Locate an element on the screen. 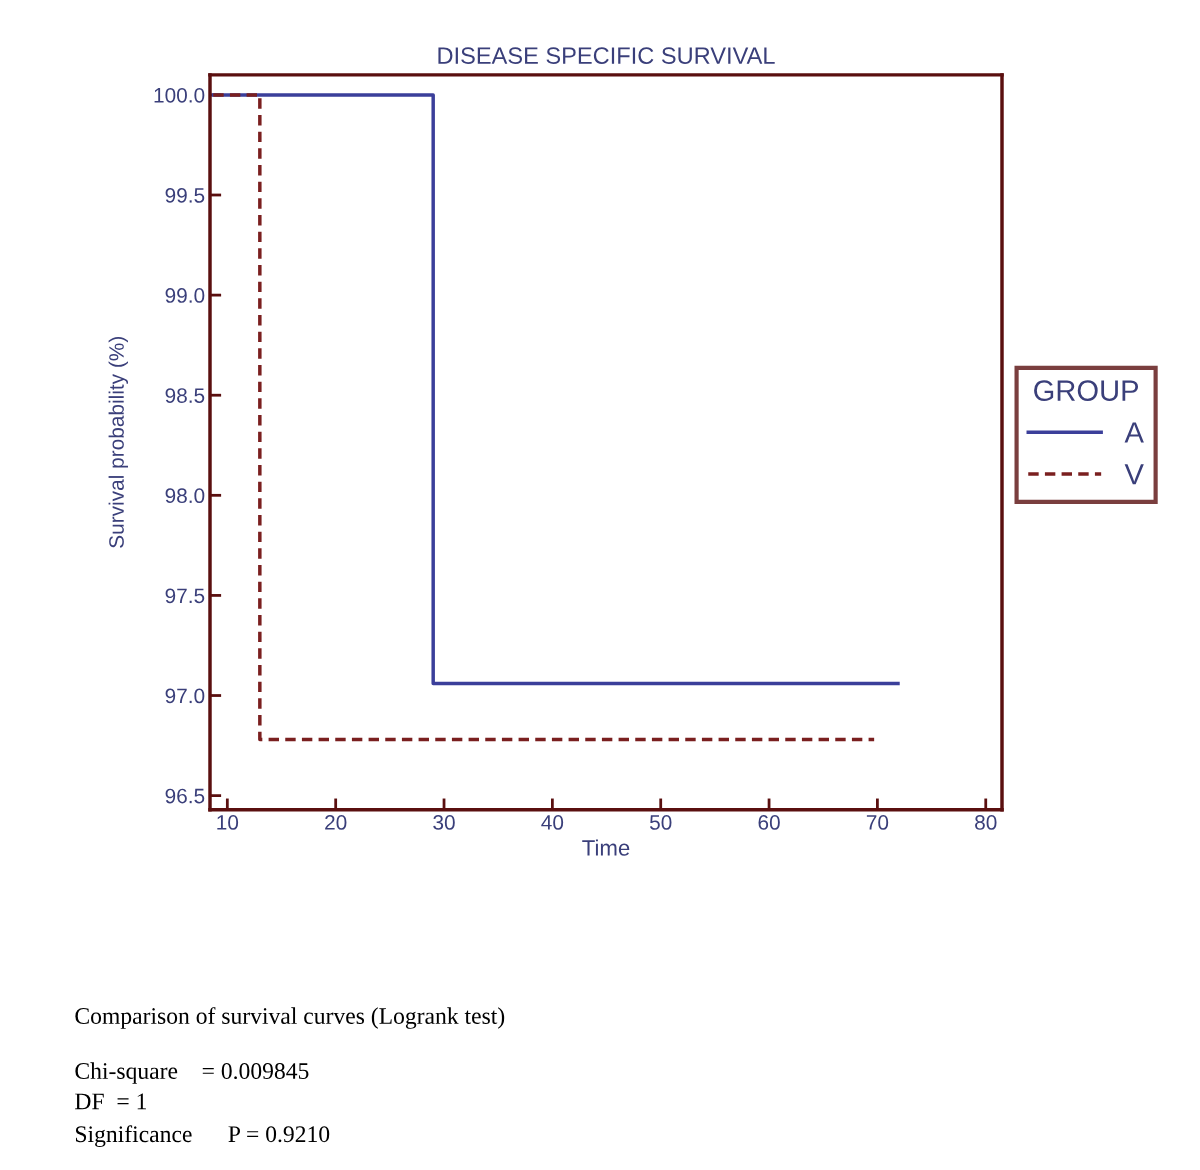 The image size is (1200, 1170). text: Significance P = 0.9210 is located at coordinates (202, 1136).